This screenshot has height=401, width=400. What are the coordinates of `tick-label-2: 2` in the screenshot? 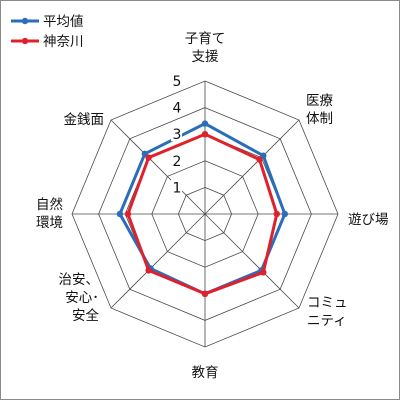 It's located at (177, 162).